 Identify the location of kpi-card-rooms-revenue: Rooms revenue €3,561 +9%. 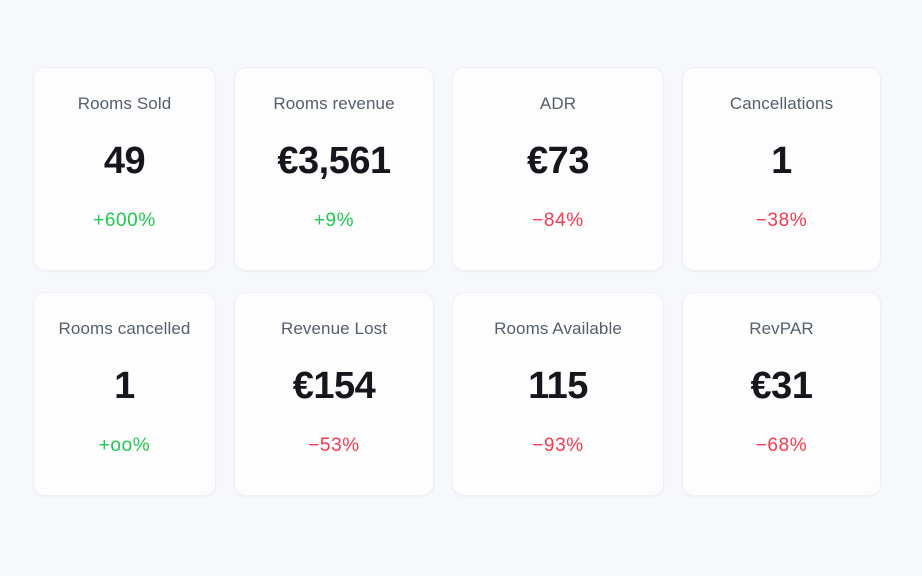
(334, 169).